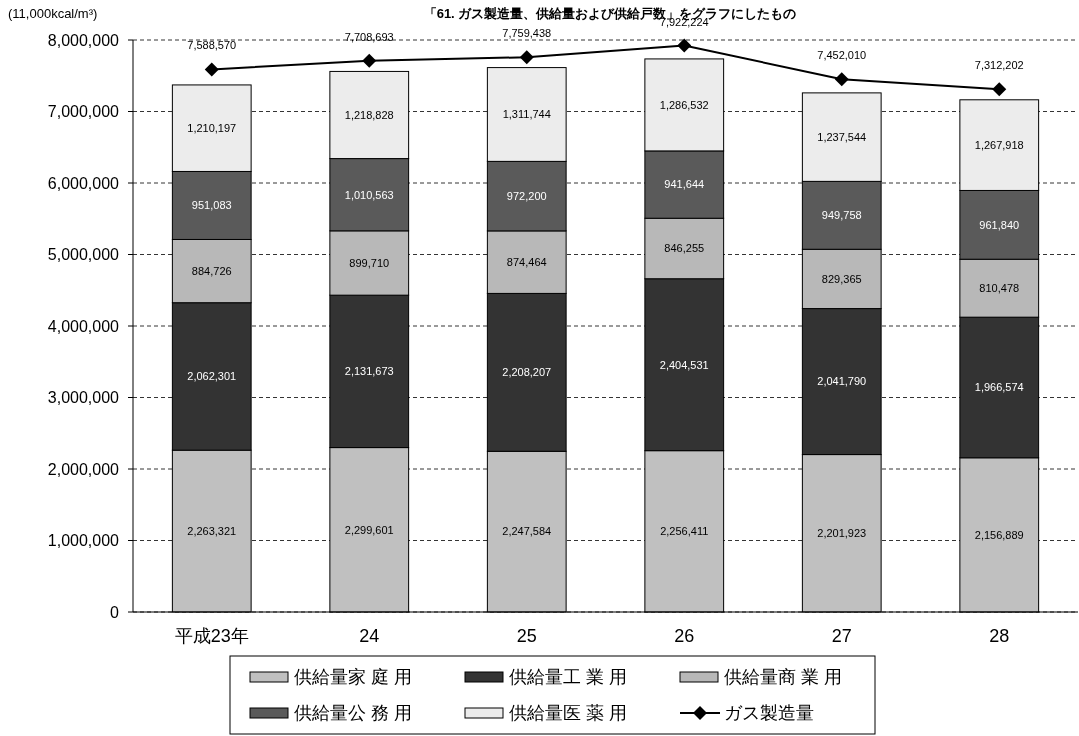 The width and height of the screenshot is (1079, 736). What do you see at coordinates (369, 114) in the screenshot?
I see `data-label: 1,218,828` at bounding box center [369, 114].